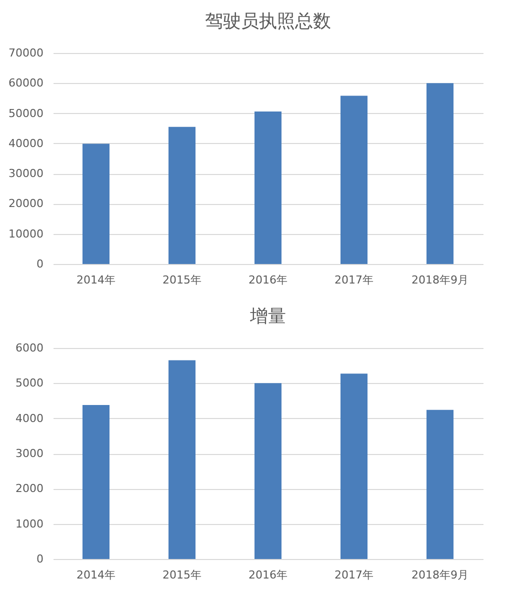  I want to click on y-tick-label: 60000, so click(26, 83).